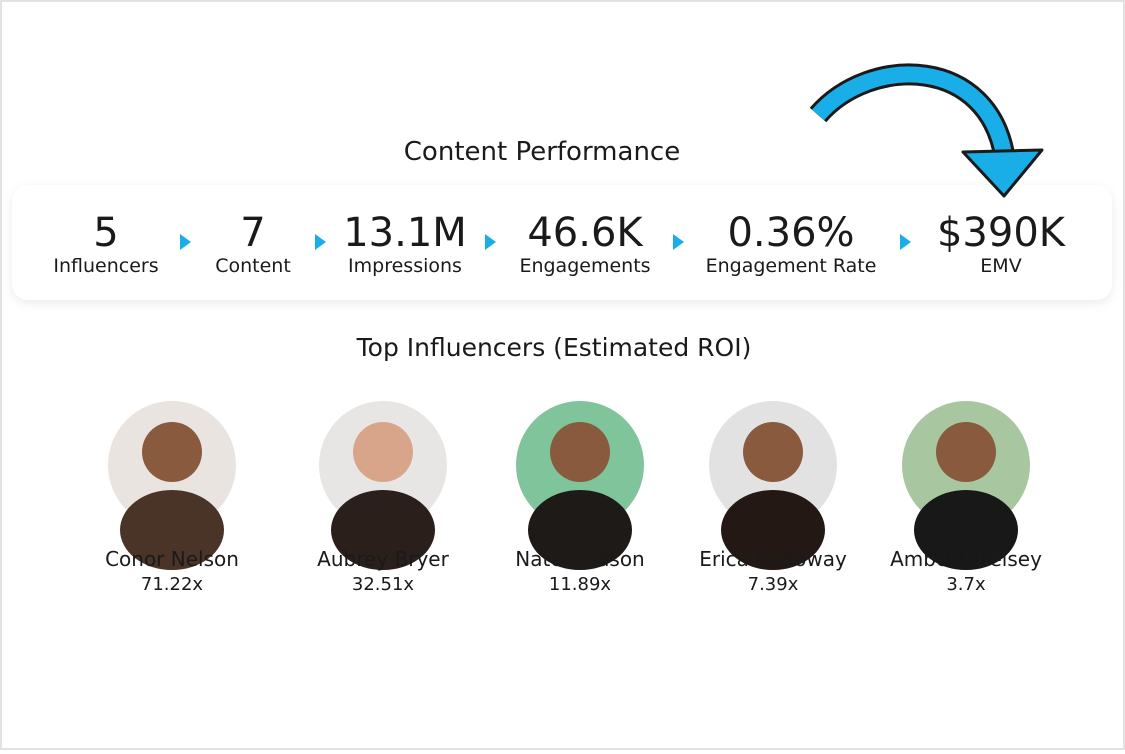 Image resolution: width=1125 pixels, height=754 pixels. What do you see at coordinates (554, 347) in the screenshot?
I see `section-title: Top Influencers (Estimated ROI)` at bounding box center [554, 347].